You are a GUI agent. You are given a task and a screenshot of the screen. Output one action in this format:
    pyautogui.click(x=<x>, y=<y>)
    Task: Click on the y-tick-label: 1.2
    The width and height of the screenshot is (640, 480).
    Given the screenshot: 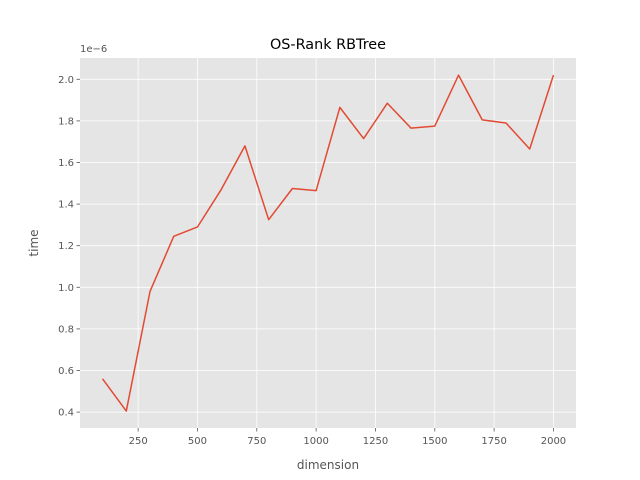 What is the action you would take?
    pyautogui.click(x=66, y=246)
    